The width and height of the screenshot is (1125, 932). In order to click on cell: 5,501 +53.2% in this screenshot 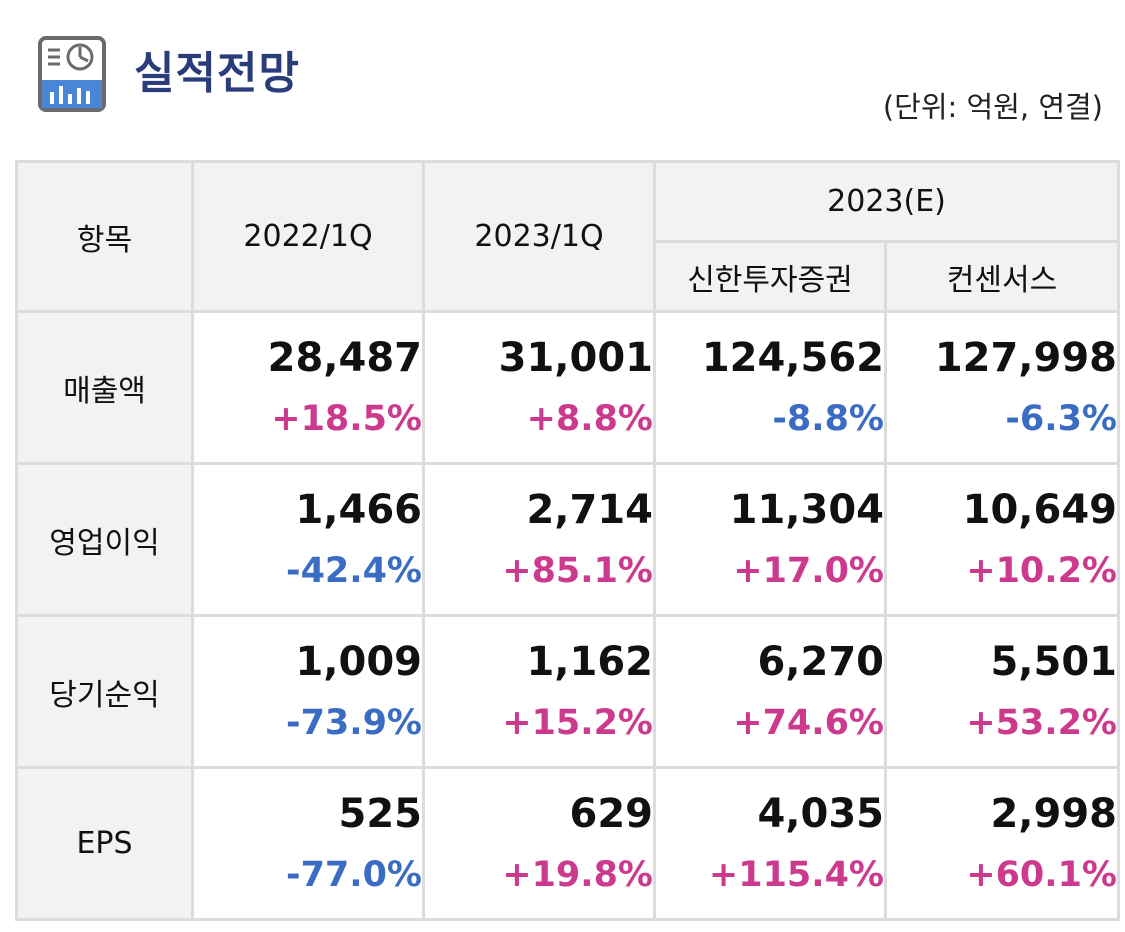, I will do `click(1002, 691)`.